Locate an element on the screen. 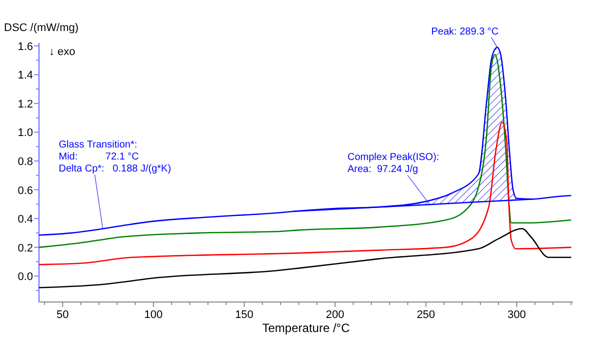 The height and width of the screenshot is (337, 589). x-tick-label: 100 is located at coordinates (153, 315).